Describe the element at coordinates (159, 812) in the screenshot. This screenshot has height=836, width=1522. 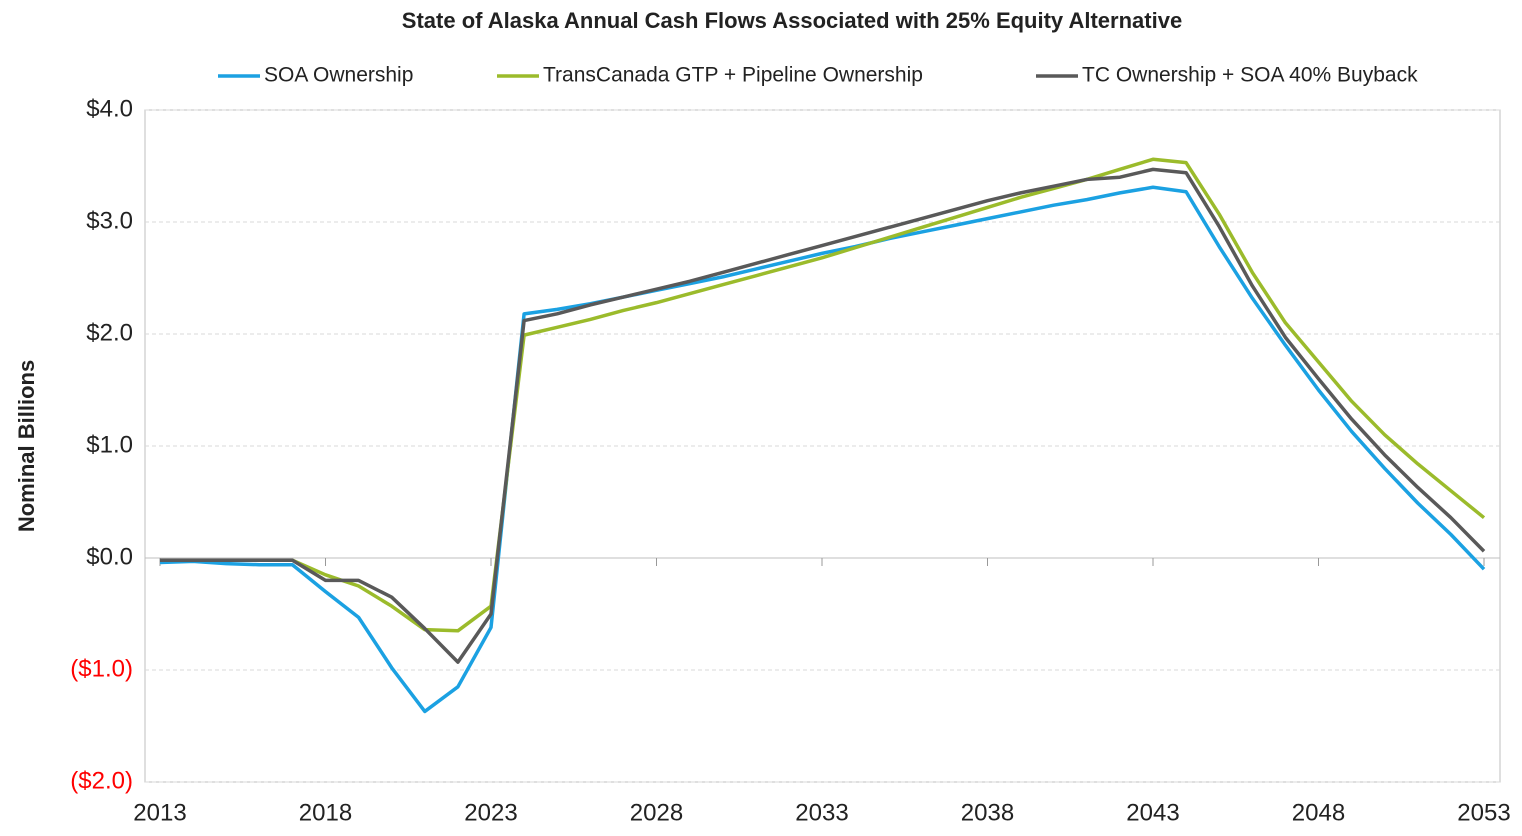
I see `x-tick-label: 2013` at that location.